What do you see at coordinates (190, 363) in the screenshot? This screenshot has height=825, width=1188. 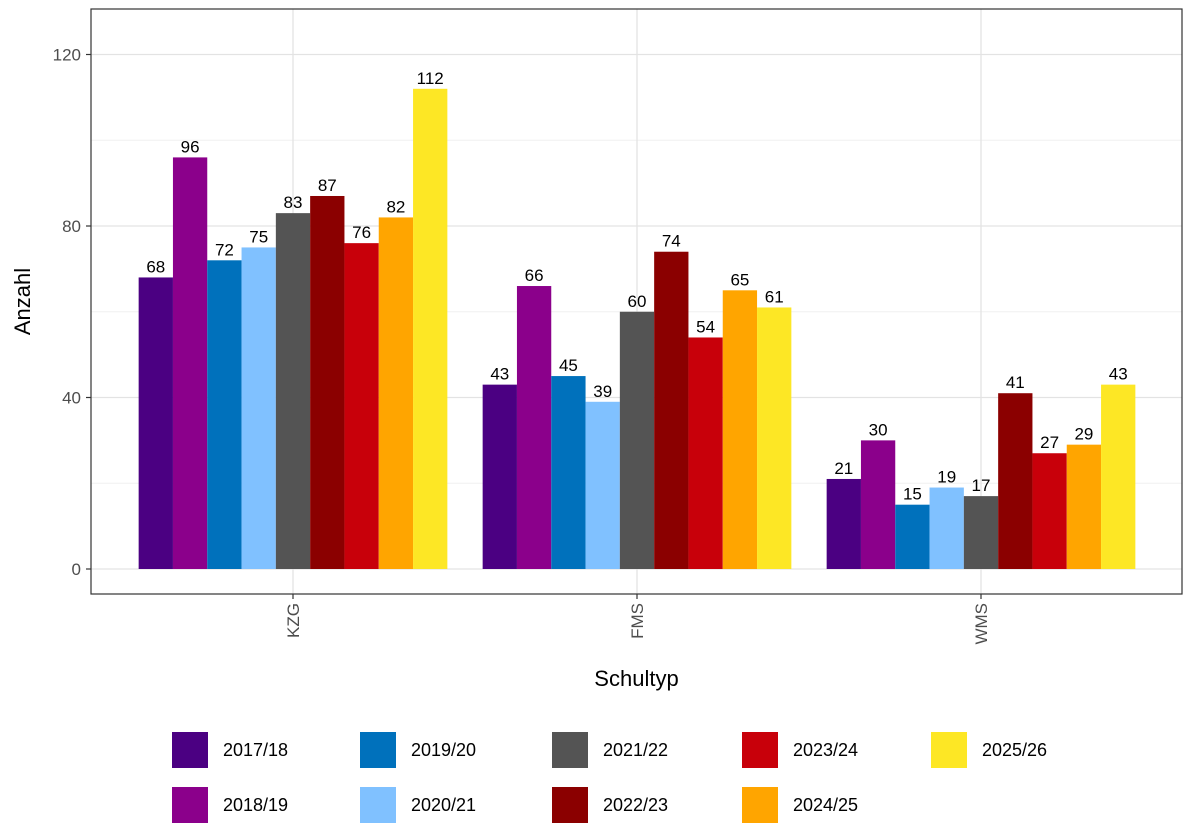 I see `bar-KZG-2018/19` at bounding box center [190, 363].